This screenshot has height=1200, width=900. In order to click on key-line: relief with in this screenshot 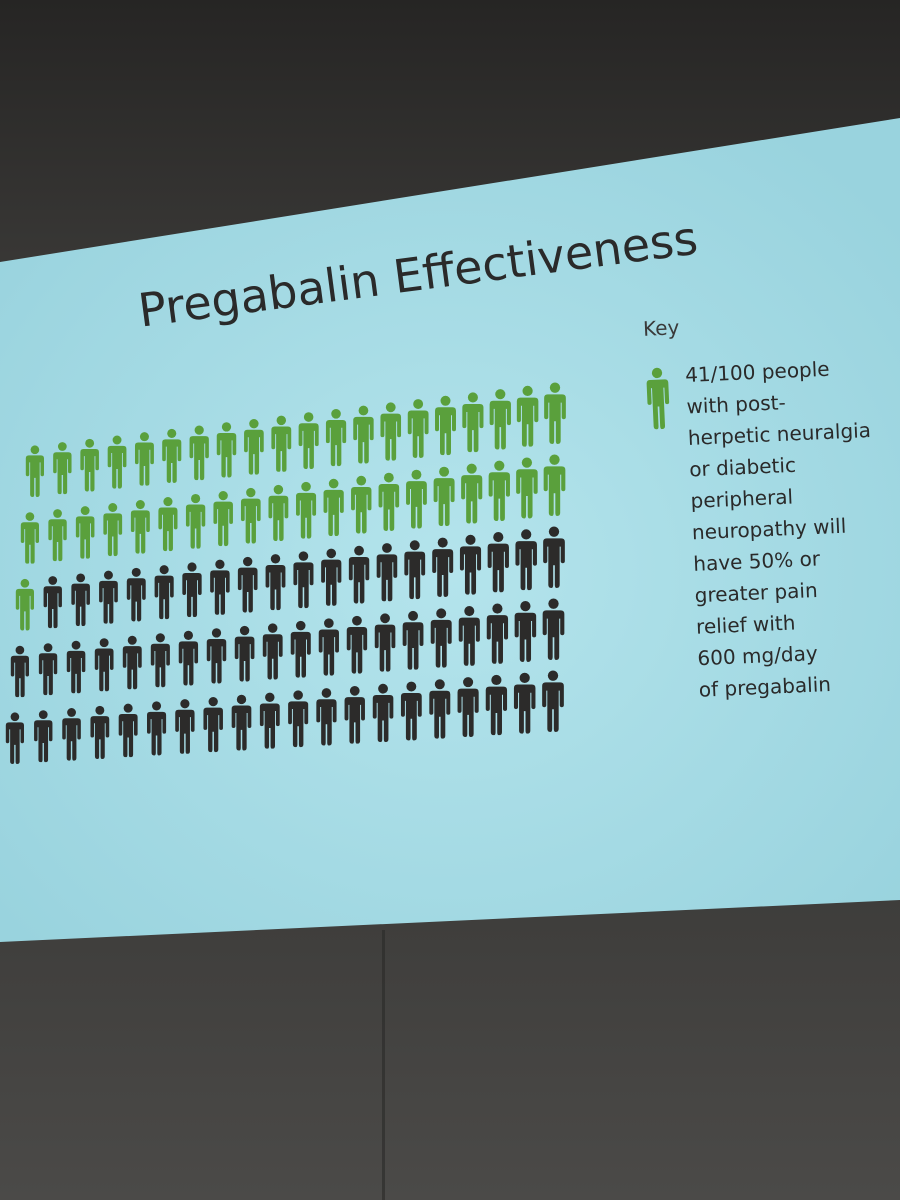, I will do `click(746, 624)`.